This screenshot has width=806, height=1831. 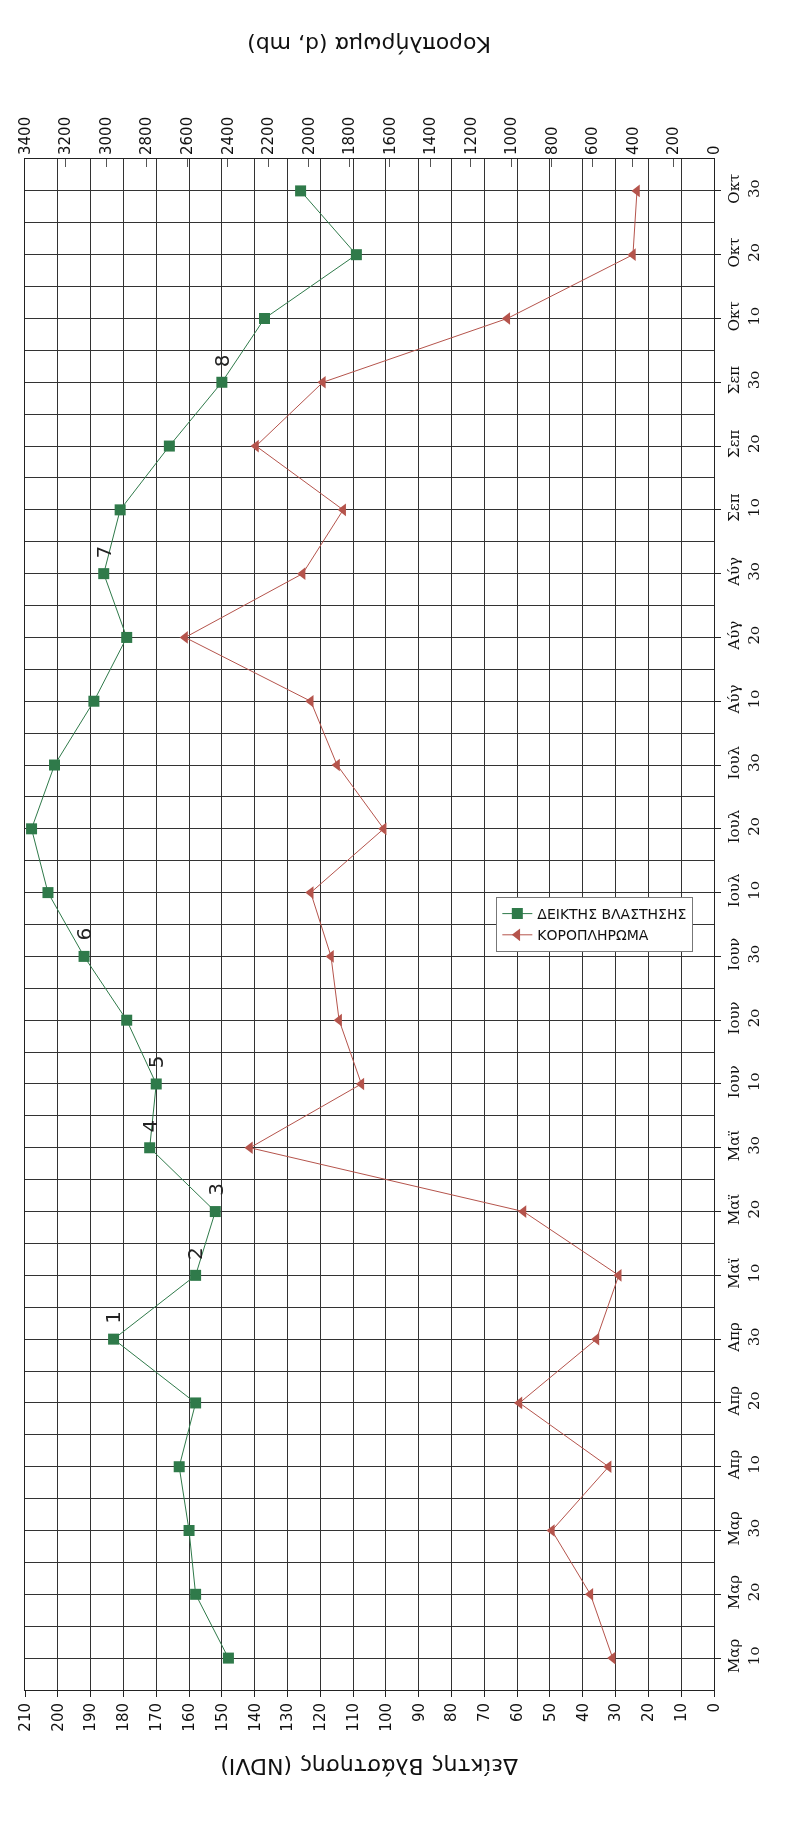 What do you see at coordinates (744, 507) in the screenshot?
I see `y-tick-label: Σεπ 1ο` at bounding box center [744, 507].